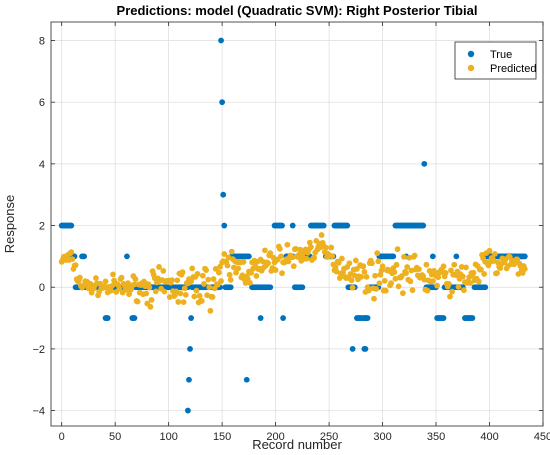 The width and height of the screenshot is (550, 455). I want to click on legend-marker-predicted, so click(471, 68).